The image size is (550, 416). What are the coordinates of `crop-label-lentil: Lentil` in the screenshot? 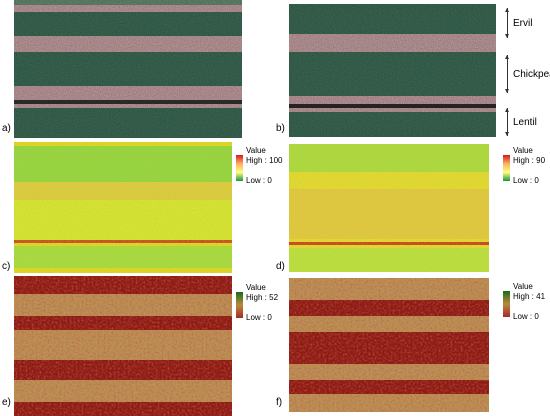 It's located at (525, 122).